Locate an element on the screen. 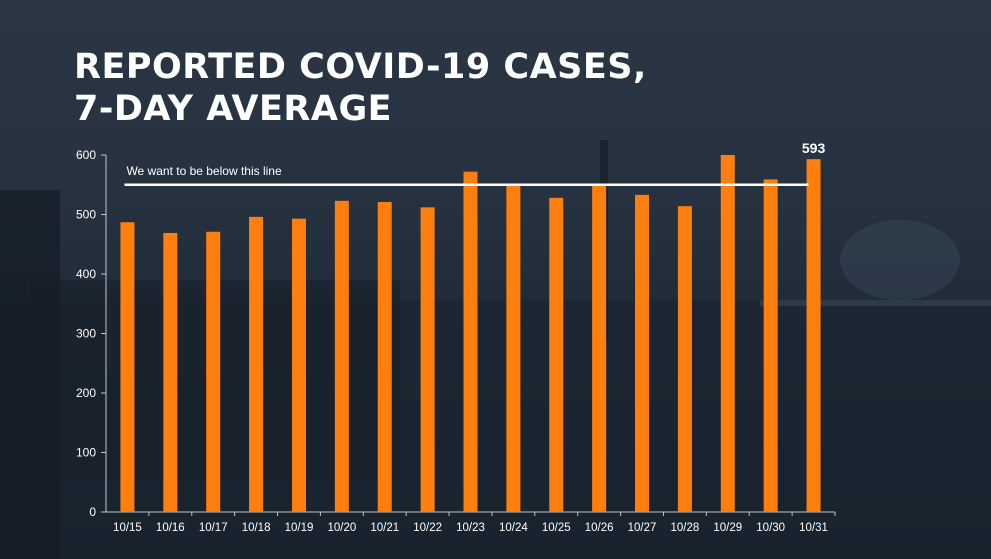  x-tick-label: 10/15 is located at coordinates (127, 528).